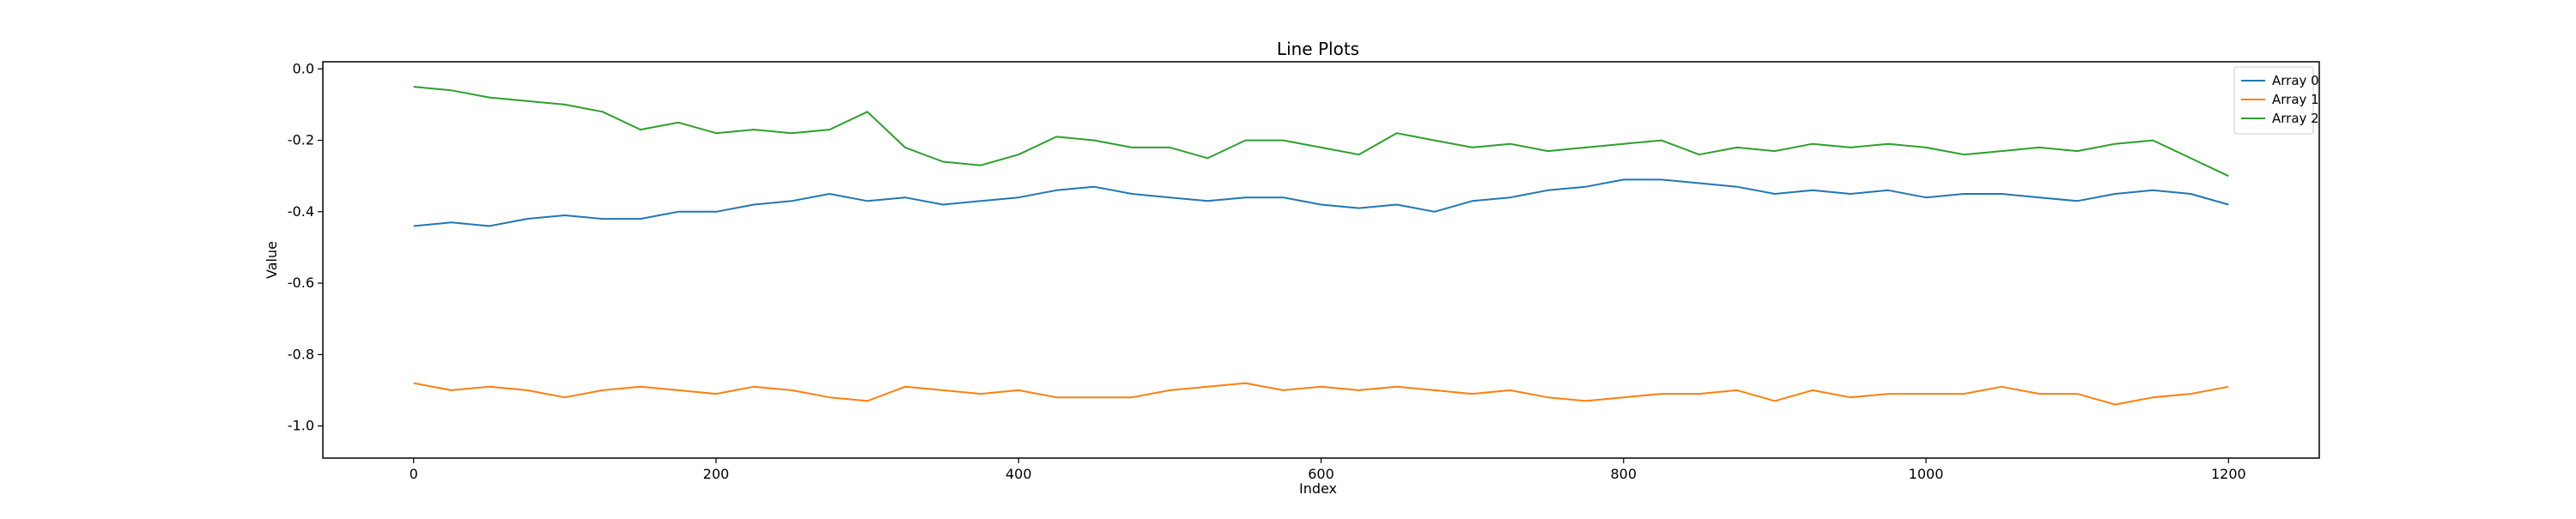 The width and height of the screenshot is (2576, 519). Describe the element at coordinates (303, 68) in the screenshot. I see `y-tick-label: 0.0` at that location.